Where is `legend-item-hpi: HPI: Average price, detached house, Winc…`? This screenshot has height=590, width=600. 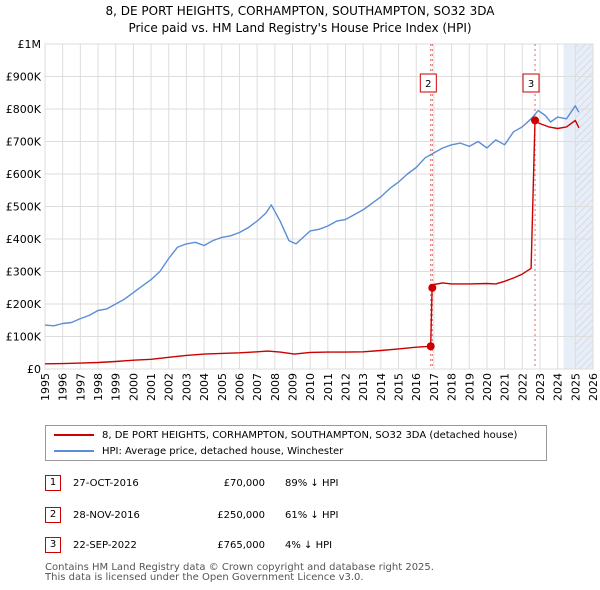 legend-item-hpi: HPI: Average price, detached house, Winc… is located at coordinates (198, 452).